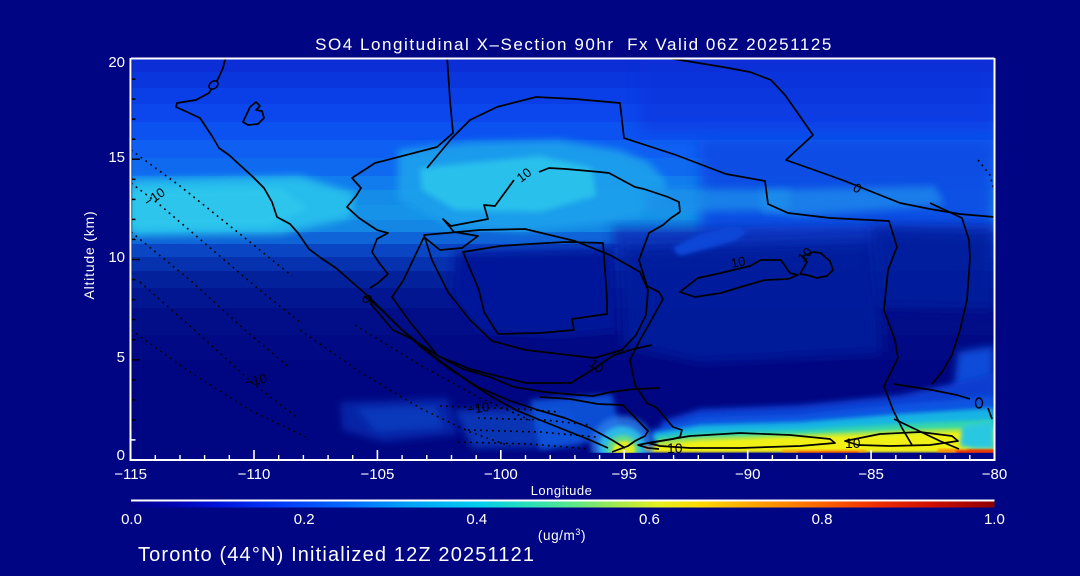  Describe the element at coordinates (89, 255) in the screenshot. I see `svg-text: Altitude (km)` at that location.